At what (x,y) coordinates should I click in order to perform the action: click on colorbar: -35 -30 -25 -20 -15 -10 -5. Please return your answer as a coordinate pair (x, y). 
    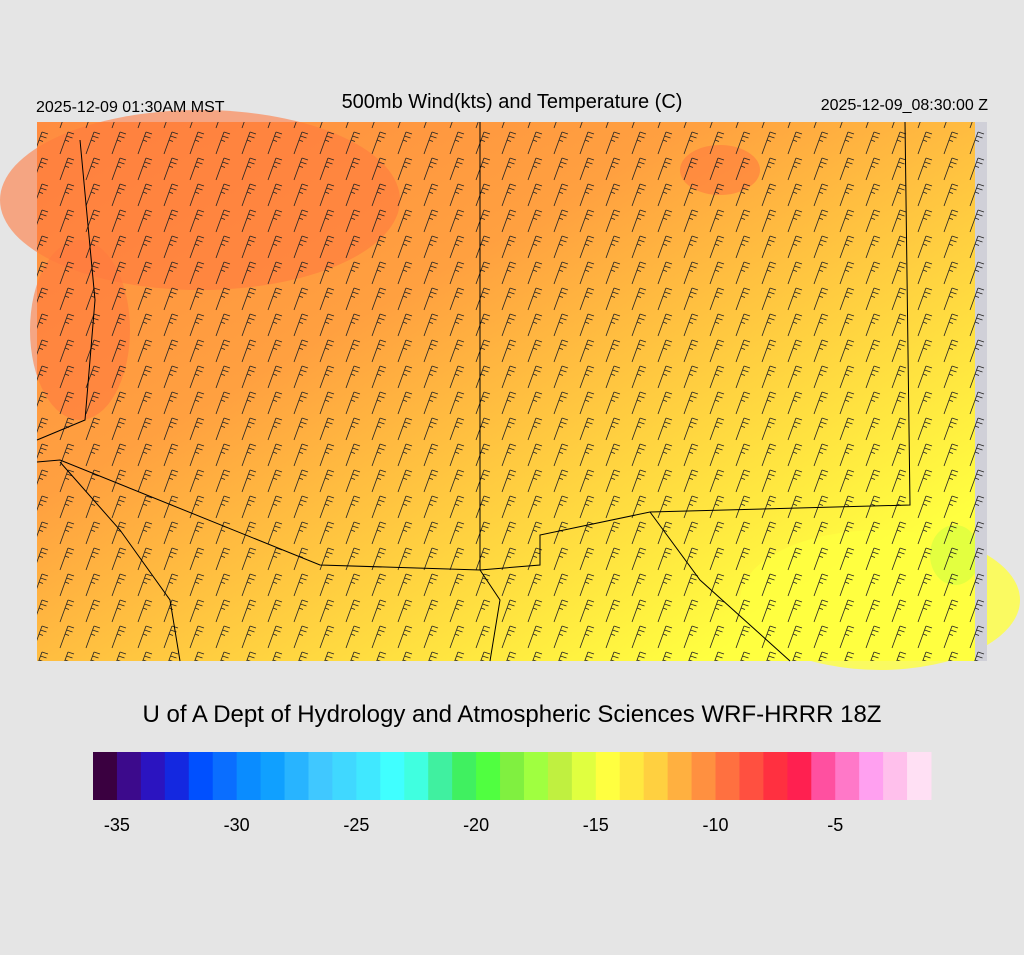
    Looking at the image, I should click on (512, 793).